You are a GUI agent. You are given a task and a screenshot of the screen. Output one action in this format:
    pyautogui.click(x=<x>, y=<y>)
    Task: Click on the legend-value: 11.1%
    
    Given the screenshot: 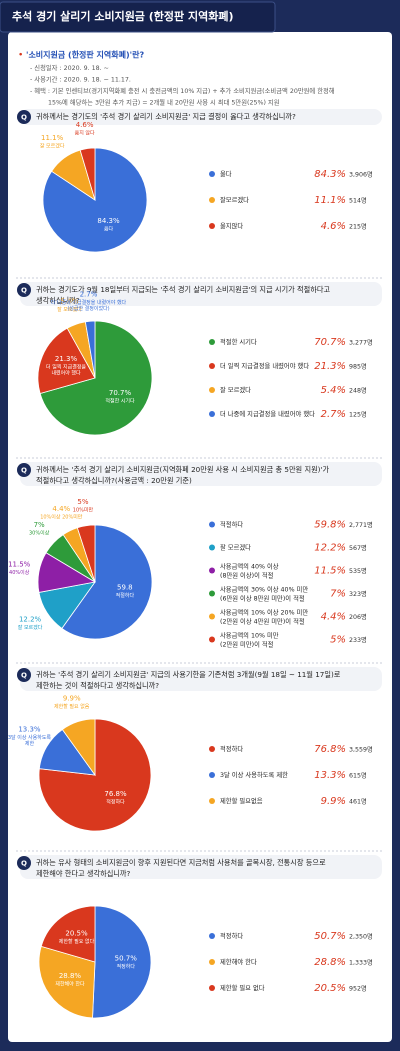 What is the action you would take?
    pyautogui.click(x=330, y=200)
    